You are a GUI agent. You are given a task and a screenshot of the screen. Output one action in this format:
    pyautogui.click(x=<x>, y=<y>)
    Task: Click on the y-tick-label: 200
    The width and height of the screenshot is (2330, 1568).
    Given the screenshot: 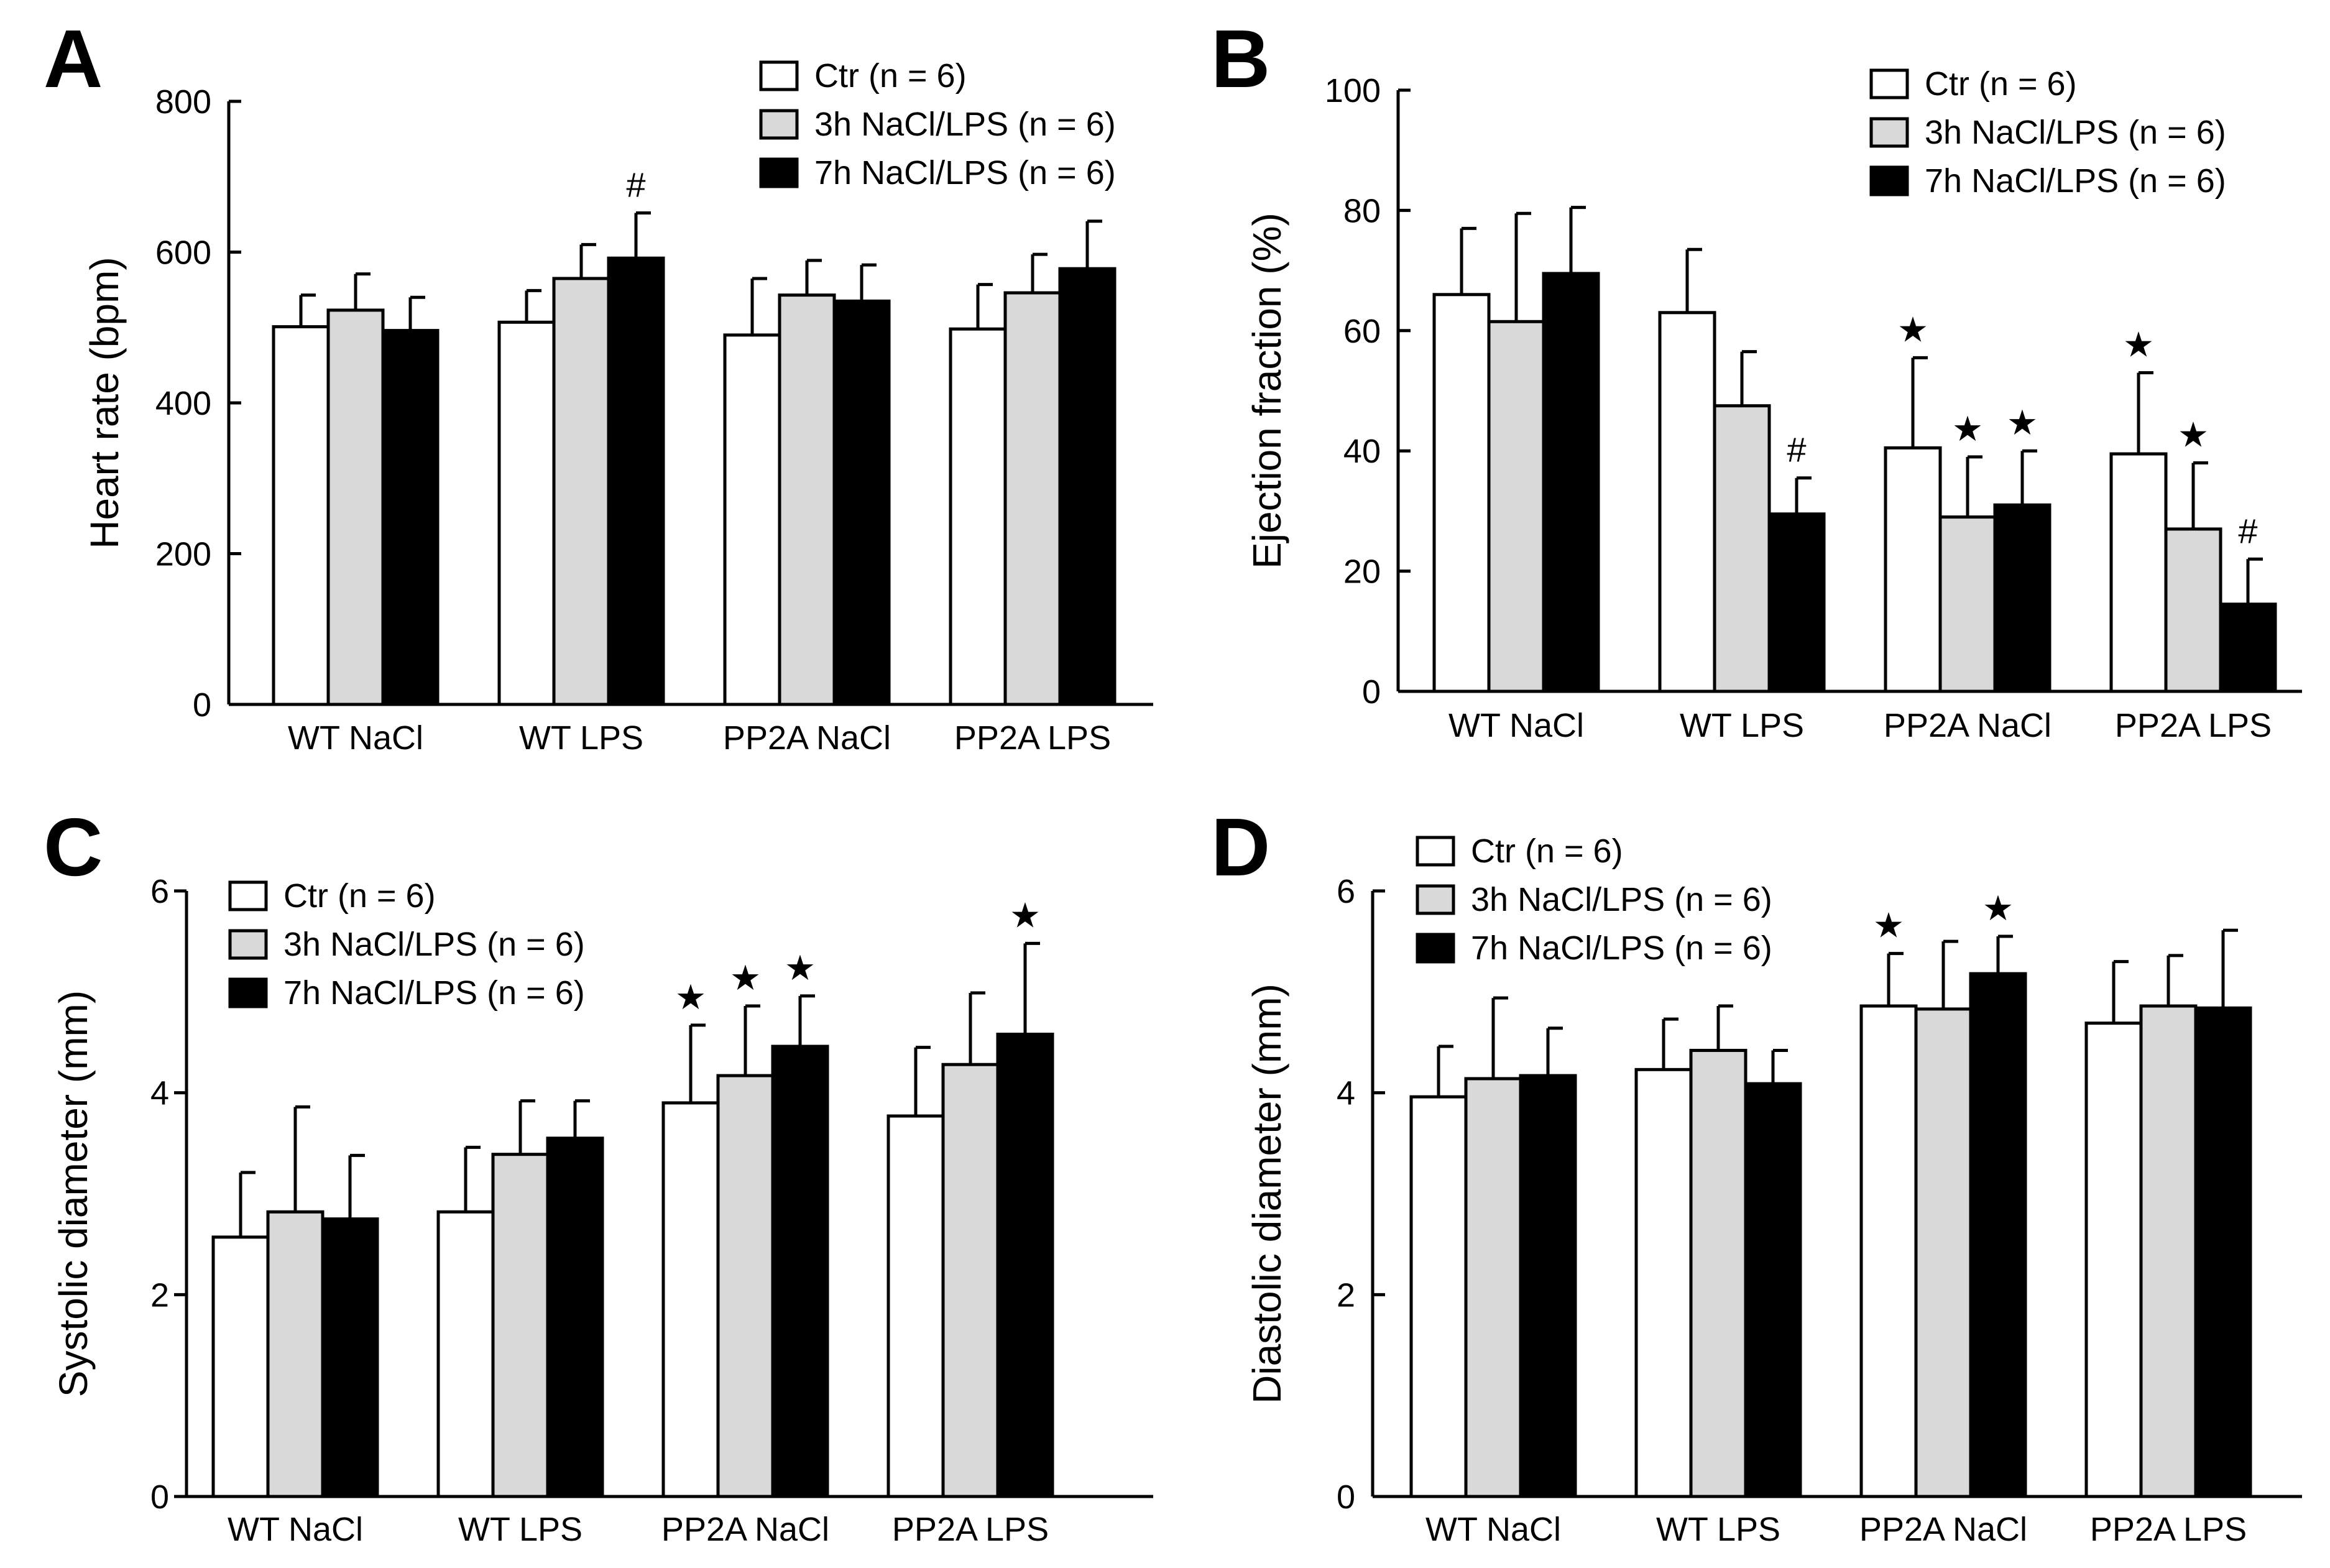 What is the action you would take?
    pyautogui.click(x=183, y=554)
    